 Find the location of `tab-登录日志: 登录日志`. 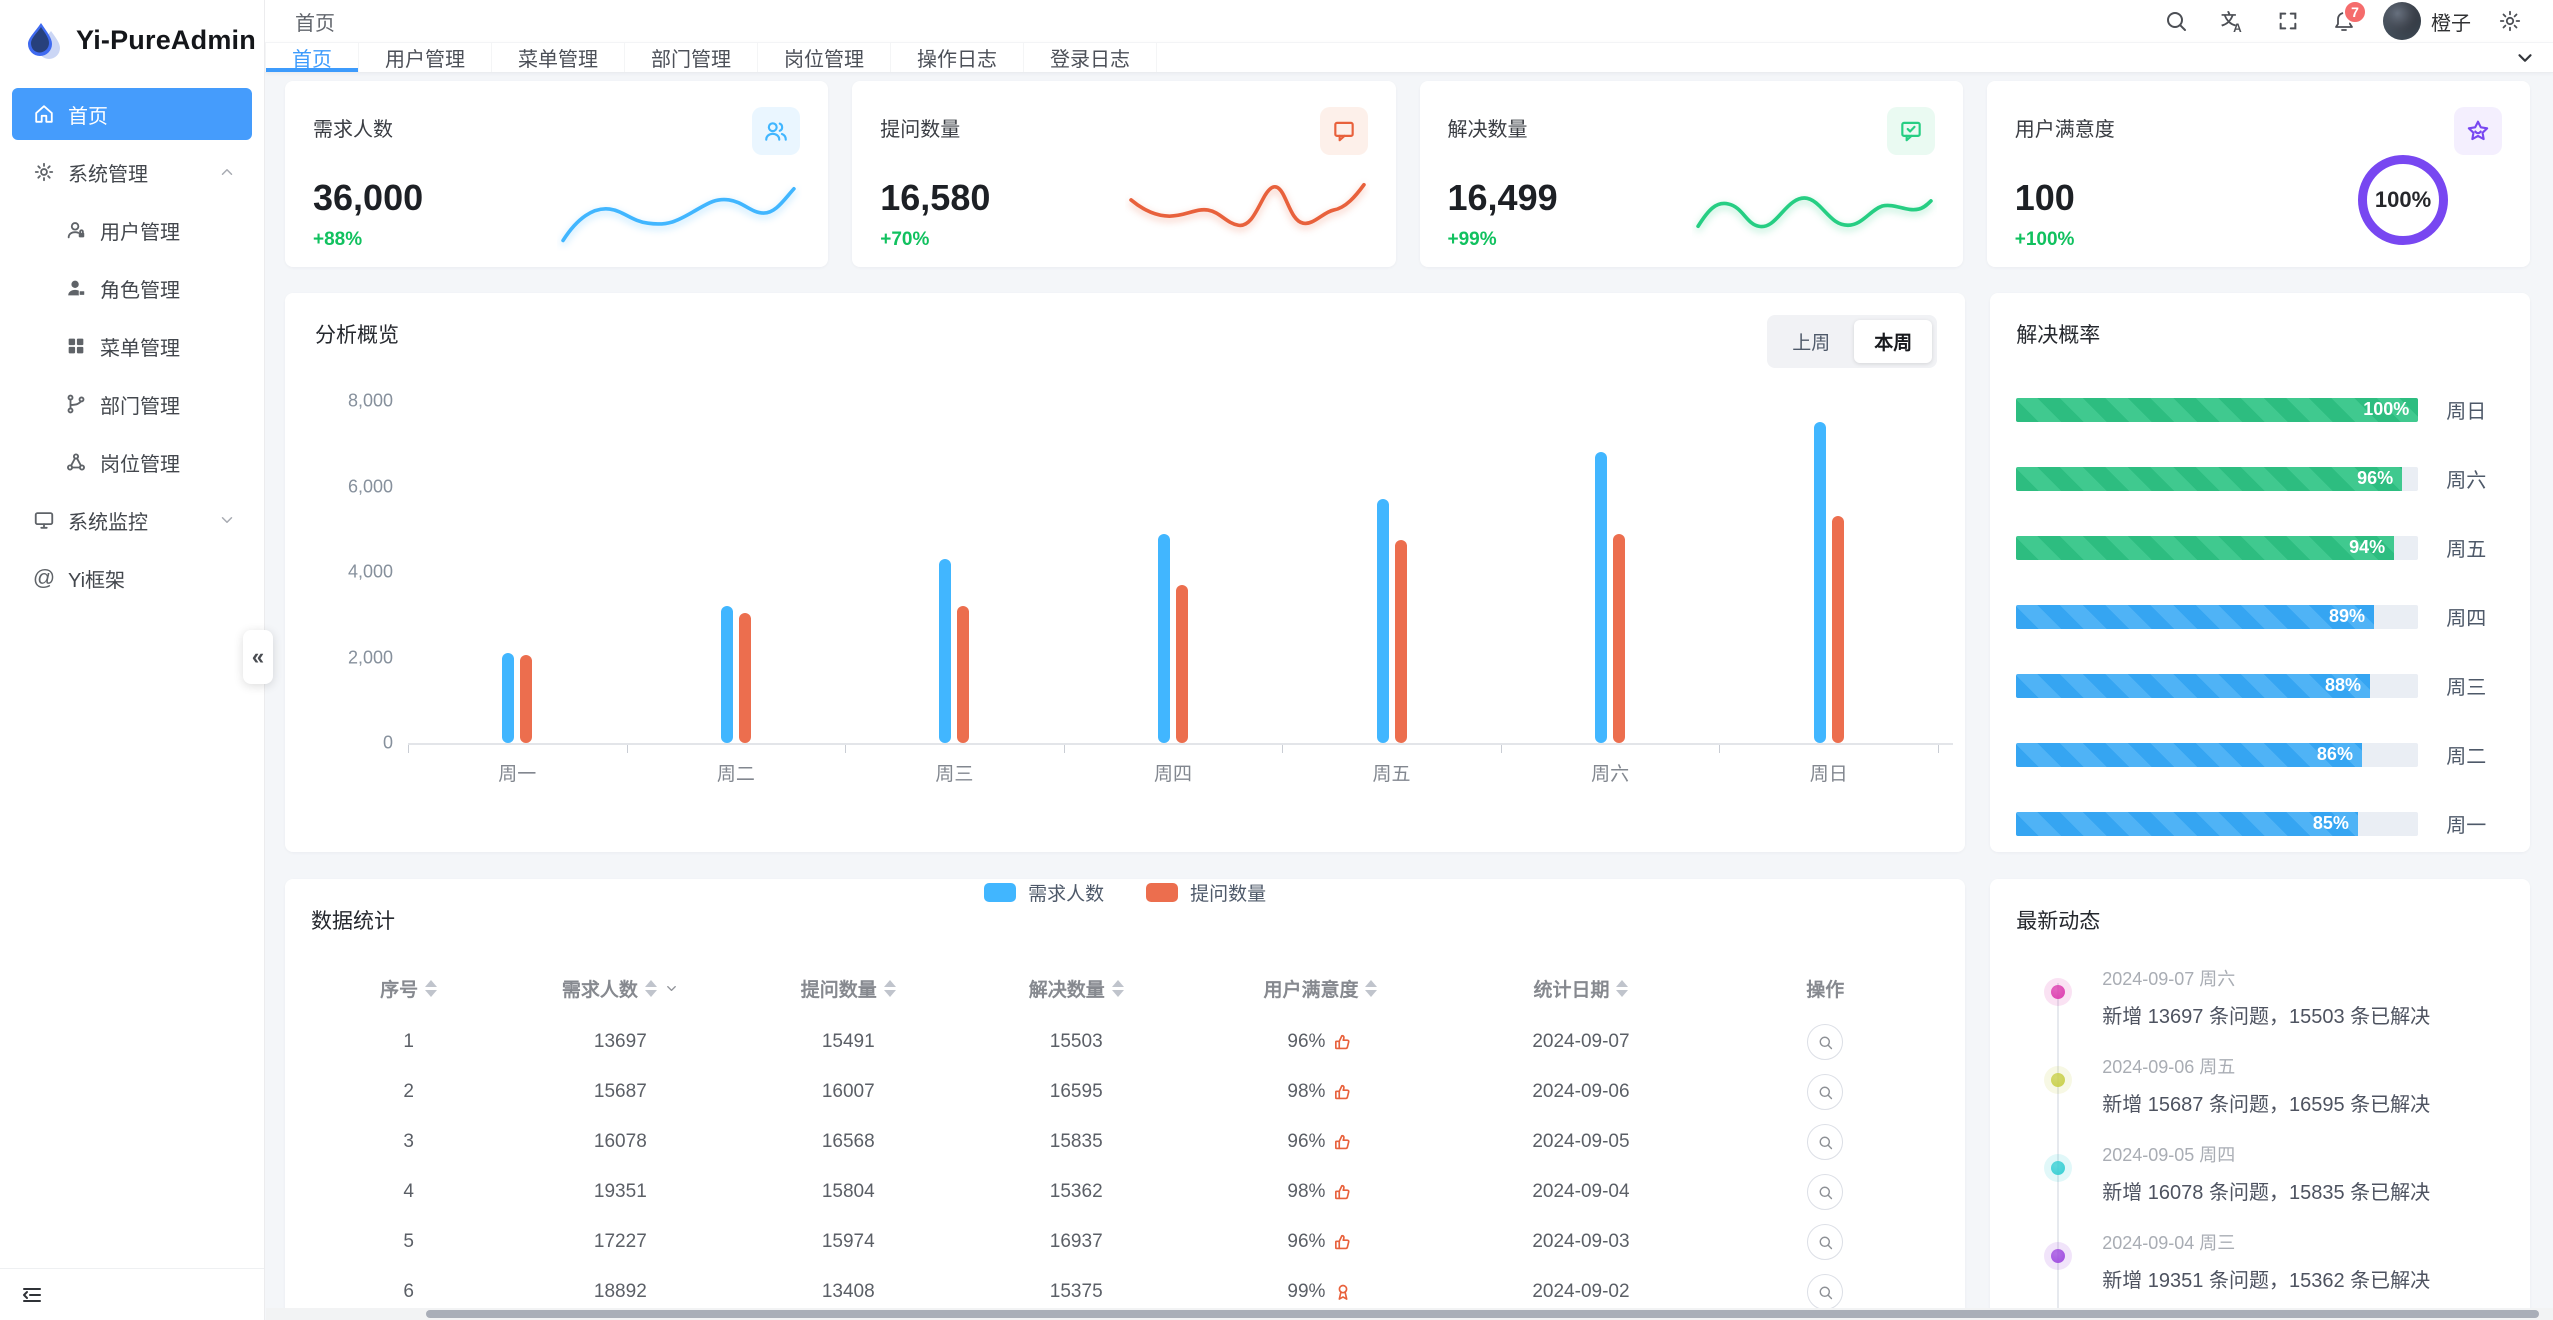

tab-登录日志: 登录日志 is located at coordinates (1090, 57).